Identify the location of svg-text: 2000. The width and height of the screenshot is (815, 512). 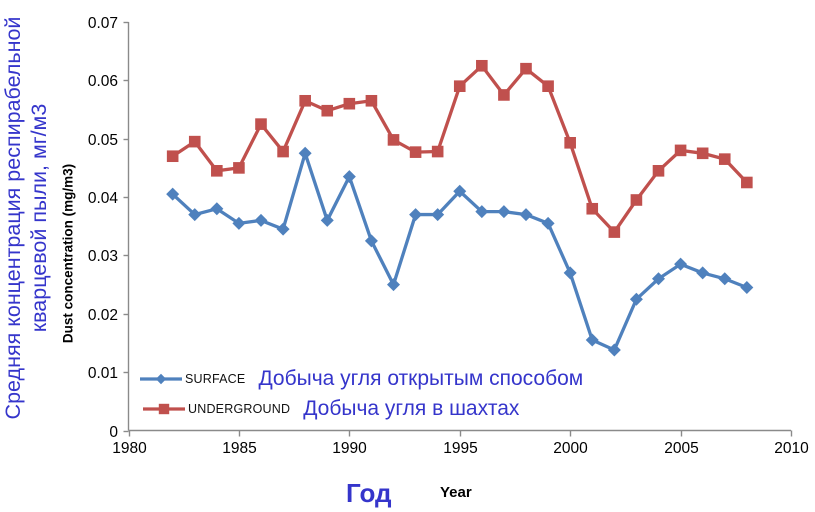
(570, 448).